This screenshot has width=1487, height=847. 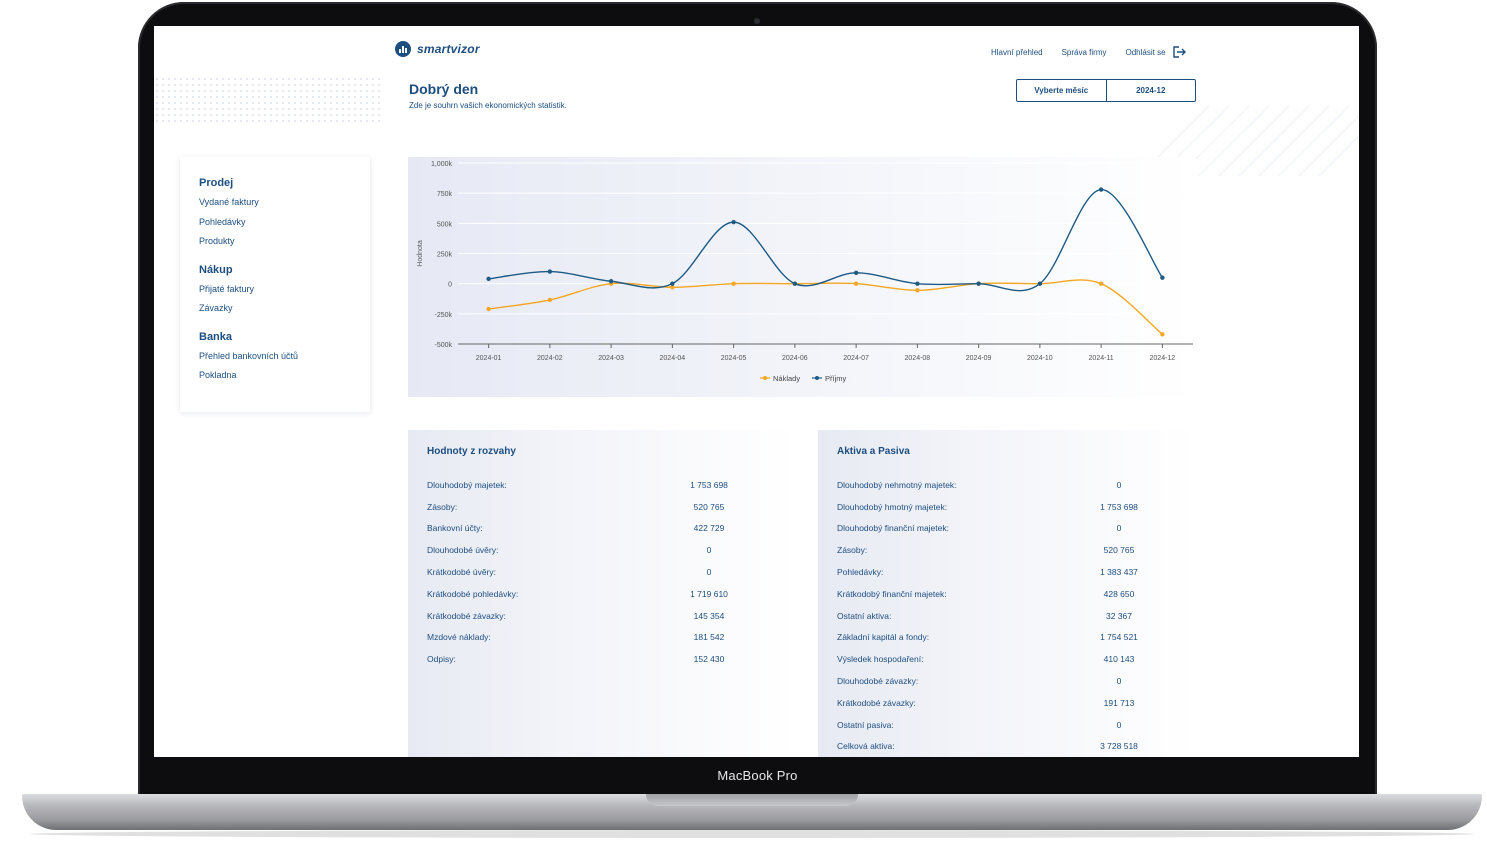 What do you see at coordinates (473, 593) in the screenshot?
I see `row-label: Krátkodobé pohledávky:` at bounding box center [473, 593].